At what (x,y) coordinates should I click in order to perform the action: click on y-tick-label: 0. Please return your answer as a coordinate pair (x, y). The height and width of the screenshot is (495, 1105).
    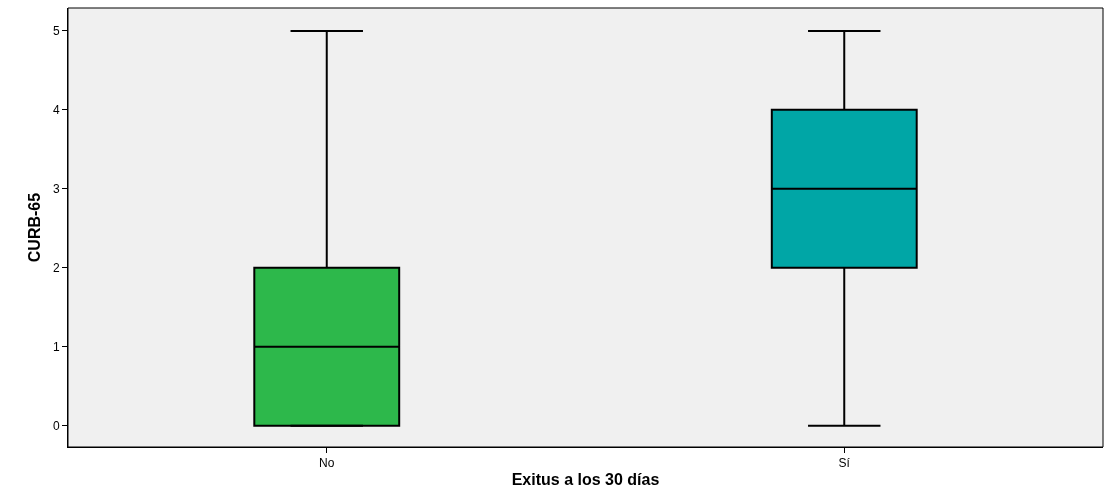
    Looking at the image, I should click on (56, 425).